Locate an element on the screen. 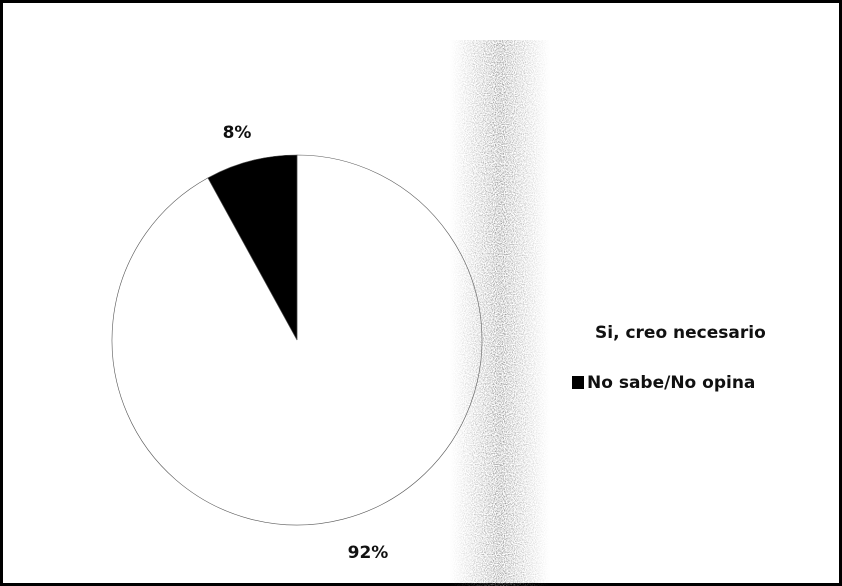 The height and width of the screenshot is (586, 842). noise-band is located at coordinates (500, 313).